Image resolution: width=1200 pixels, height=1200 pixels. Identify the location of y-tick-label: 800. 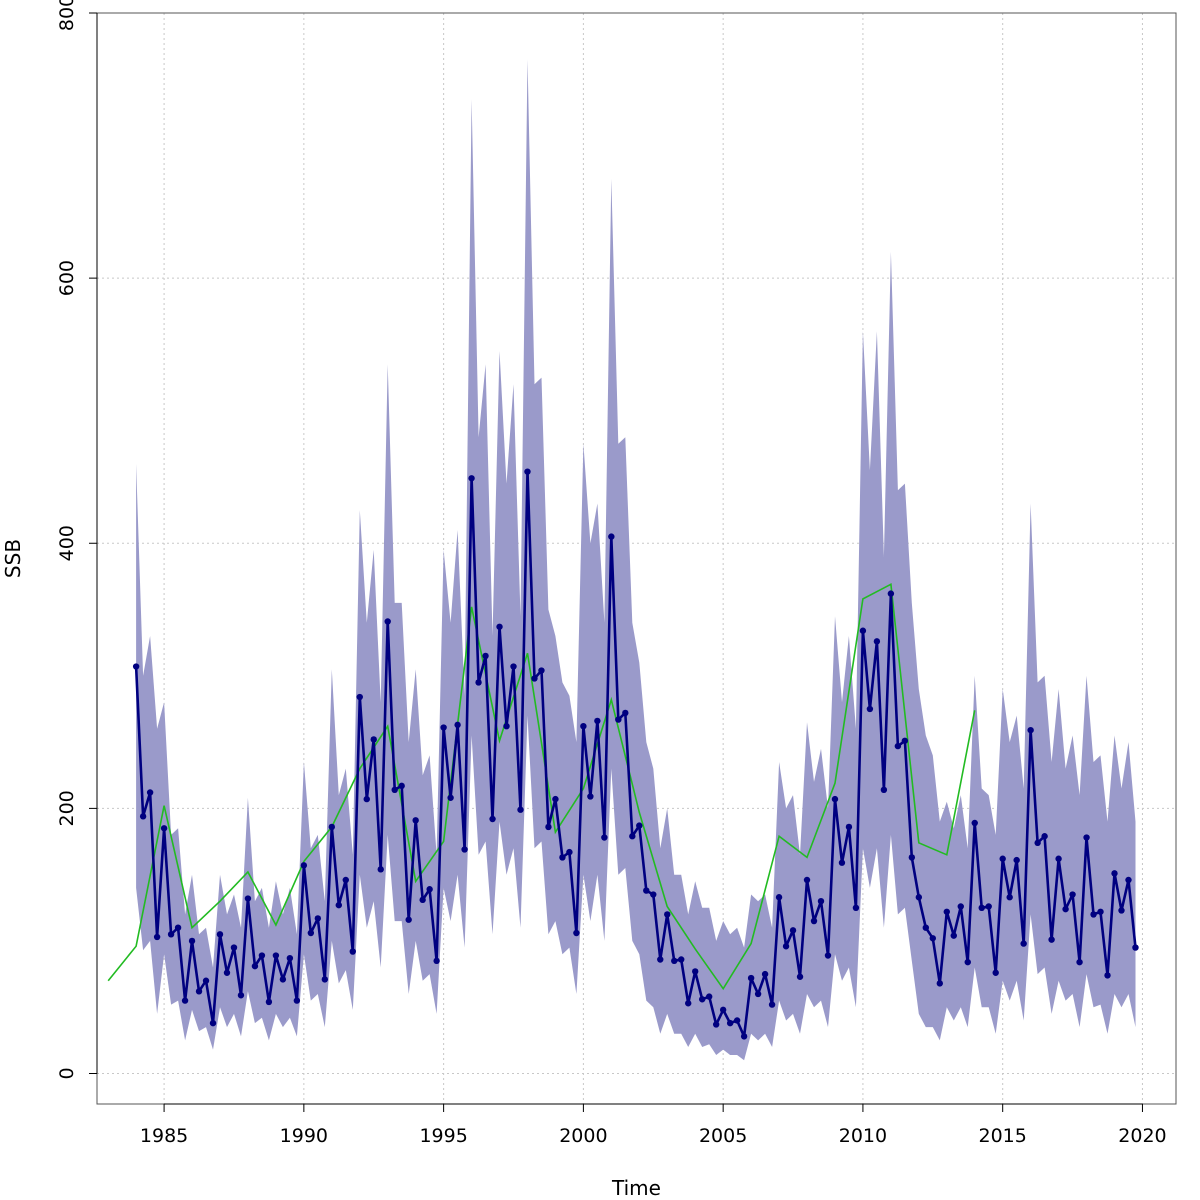
(67, 15).